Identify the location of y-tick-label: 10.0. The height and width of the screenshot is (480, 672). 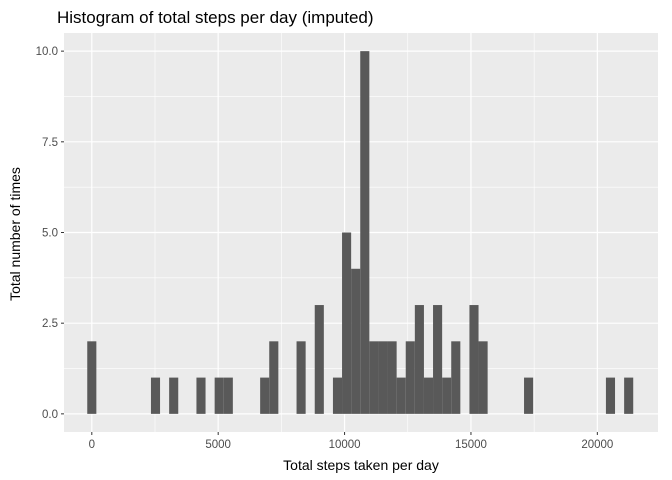
(47, 52).